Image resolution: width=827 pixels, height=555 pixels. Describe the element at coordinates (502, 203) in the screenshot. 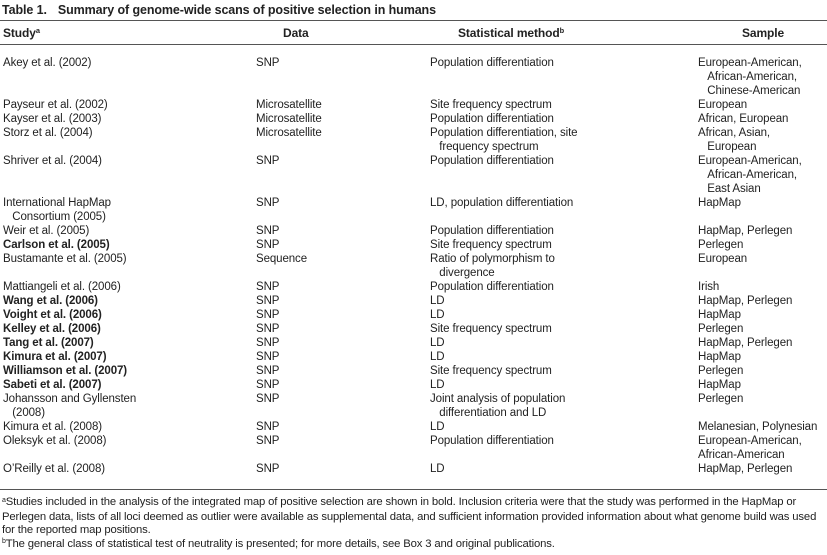

I see `method-cell: LD, population differentiation` at that location.